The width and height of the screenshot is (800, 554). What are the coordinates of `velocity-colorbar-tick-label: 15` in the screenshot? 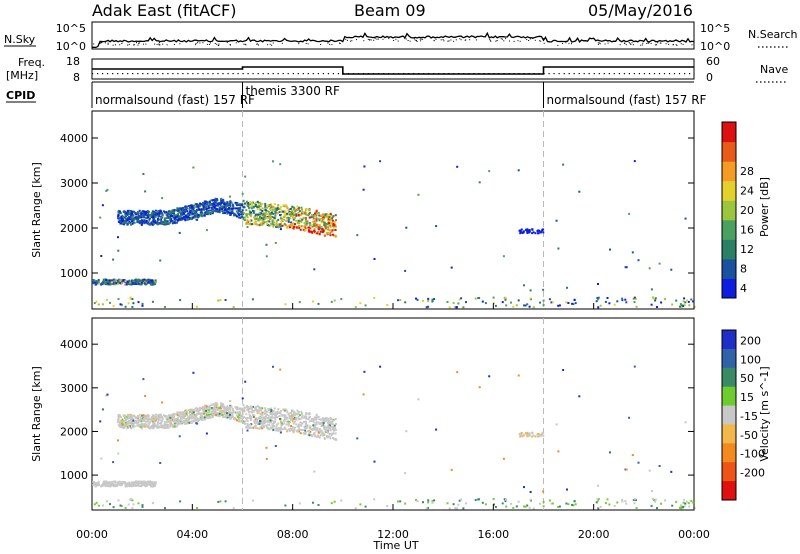 It's located at (747, 397).